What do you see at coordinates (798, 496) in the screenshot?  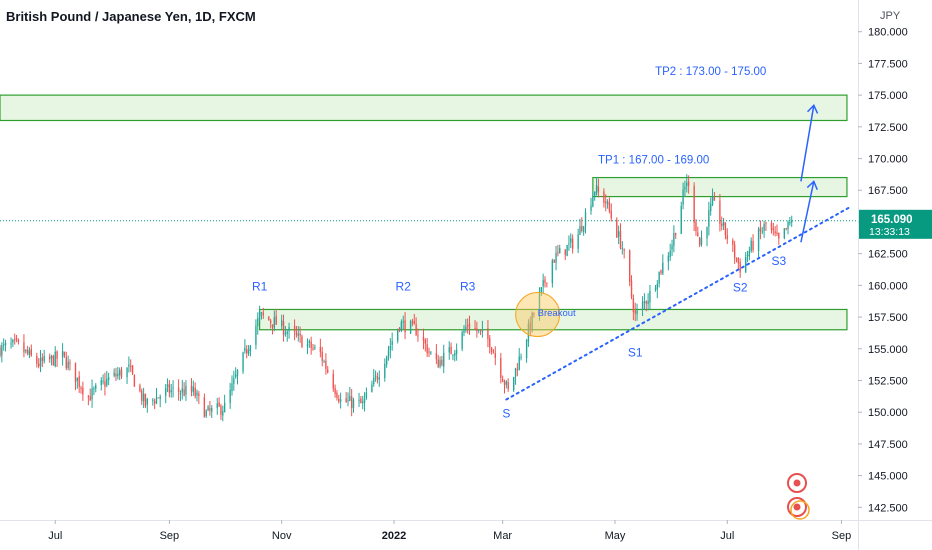 I see `event-icons` at bounding box center [798, 496].